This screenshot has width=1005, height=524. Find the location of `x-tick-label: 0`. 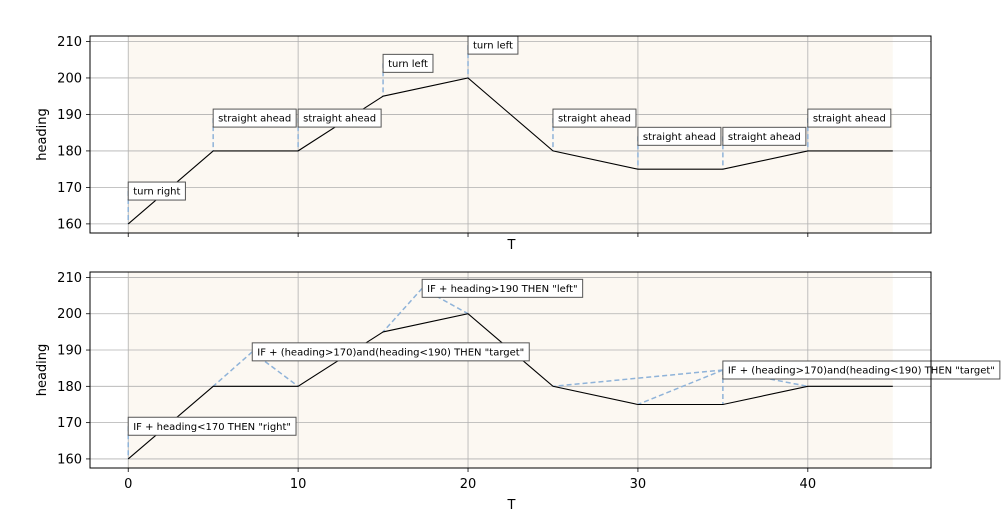

x-tick-label: 0 is located at coordinates (128, 484).